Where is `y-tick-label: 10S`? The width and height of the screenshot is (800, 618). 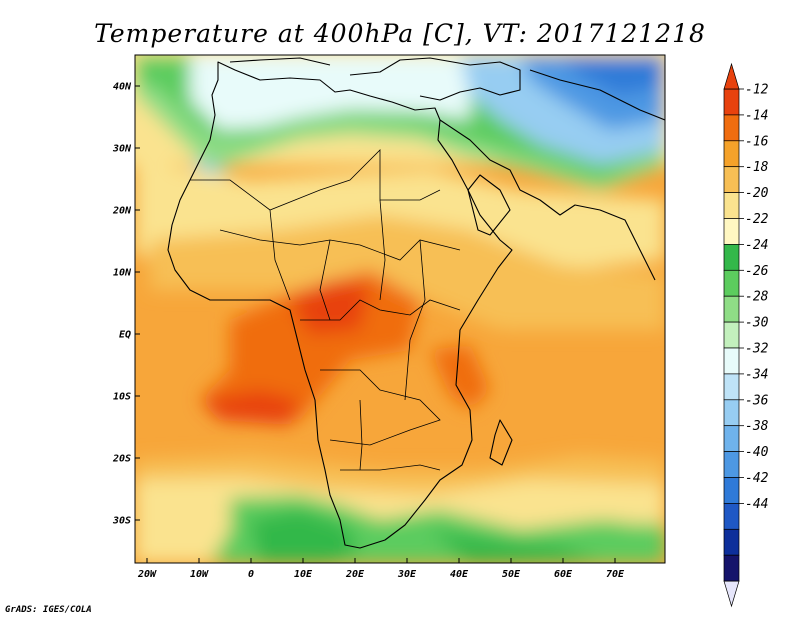
y-tick-label: 10S is located at coordinates (122, 397).